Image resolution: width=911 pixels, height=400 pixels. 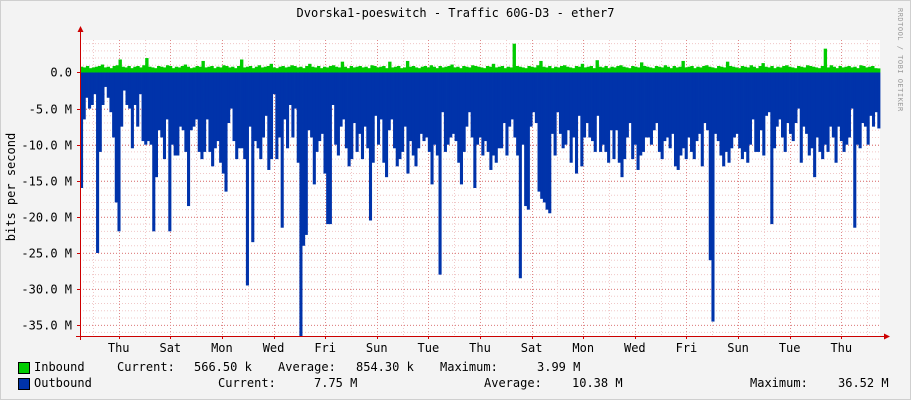 What do you see at coordinates (24, 384) in the screenshot?
I see `outbound-swatch` at bounding box center [24, 384].